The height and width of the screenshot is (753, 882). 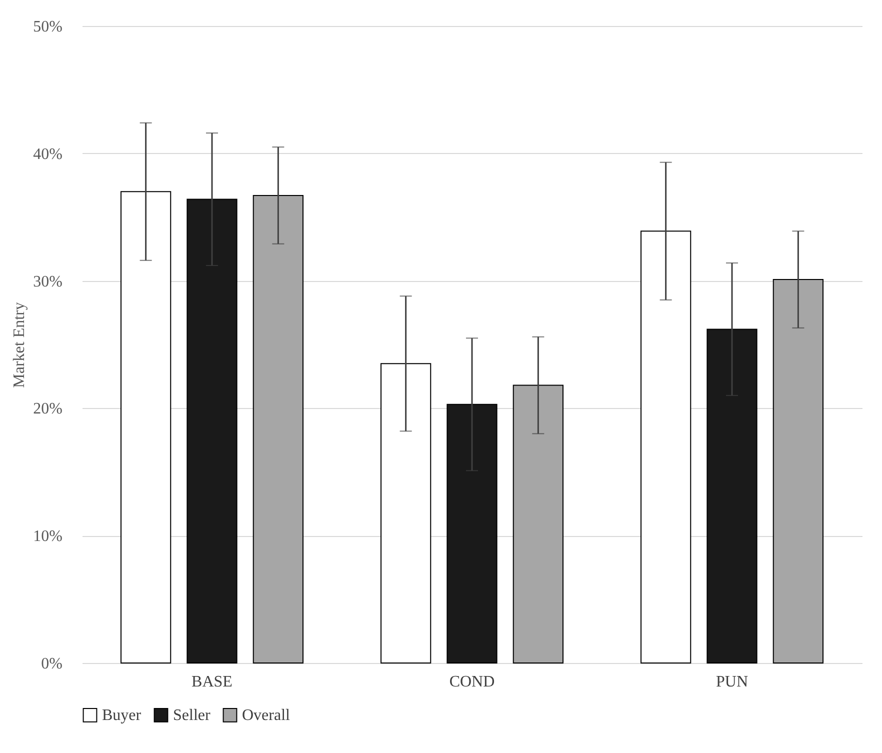 What do you see at coordinates (47, 409) in the screenshot?
I see `y-tick-label: 20%` at bounding box center [47, 409].